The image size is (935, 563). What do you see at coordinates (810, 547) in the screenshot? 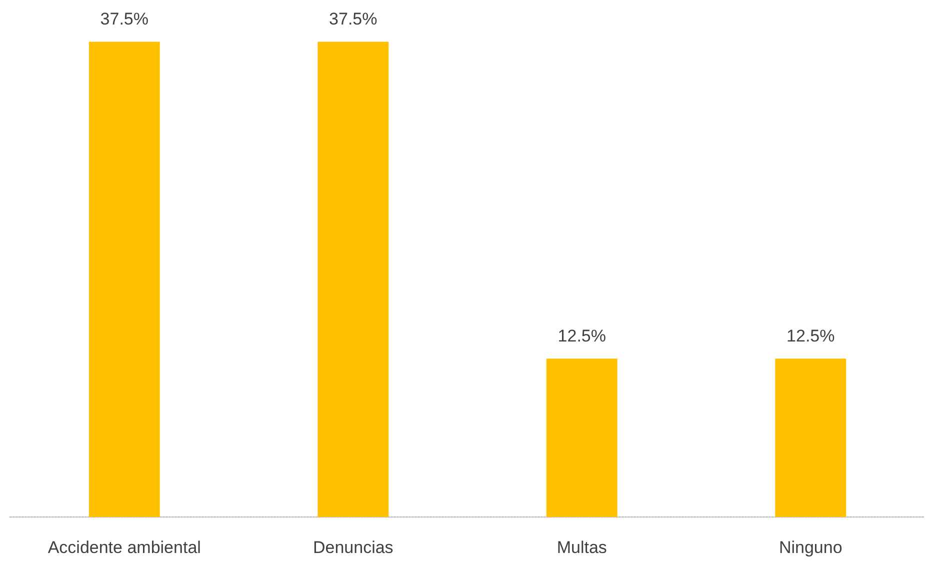
I see `x-tick-label: Ninguno` at bounding box center [810, 547].